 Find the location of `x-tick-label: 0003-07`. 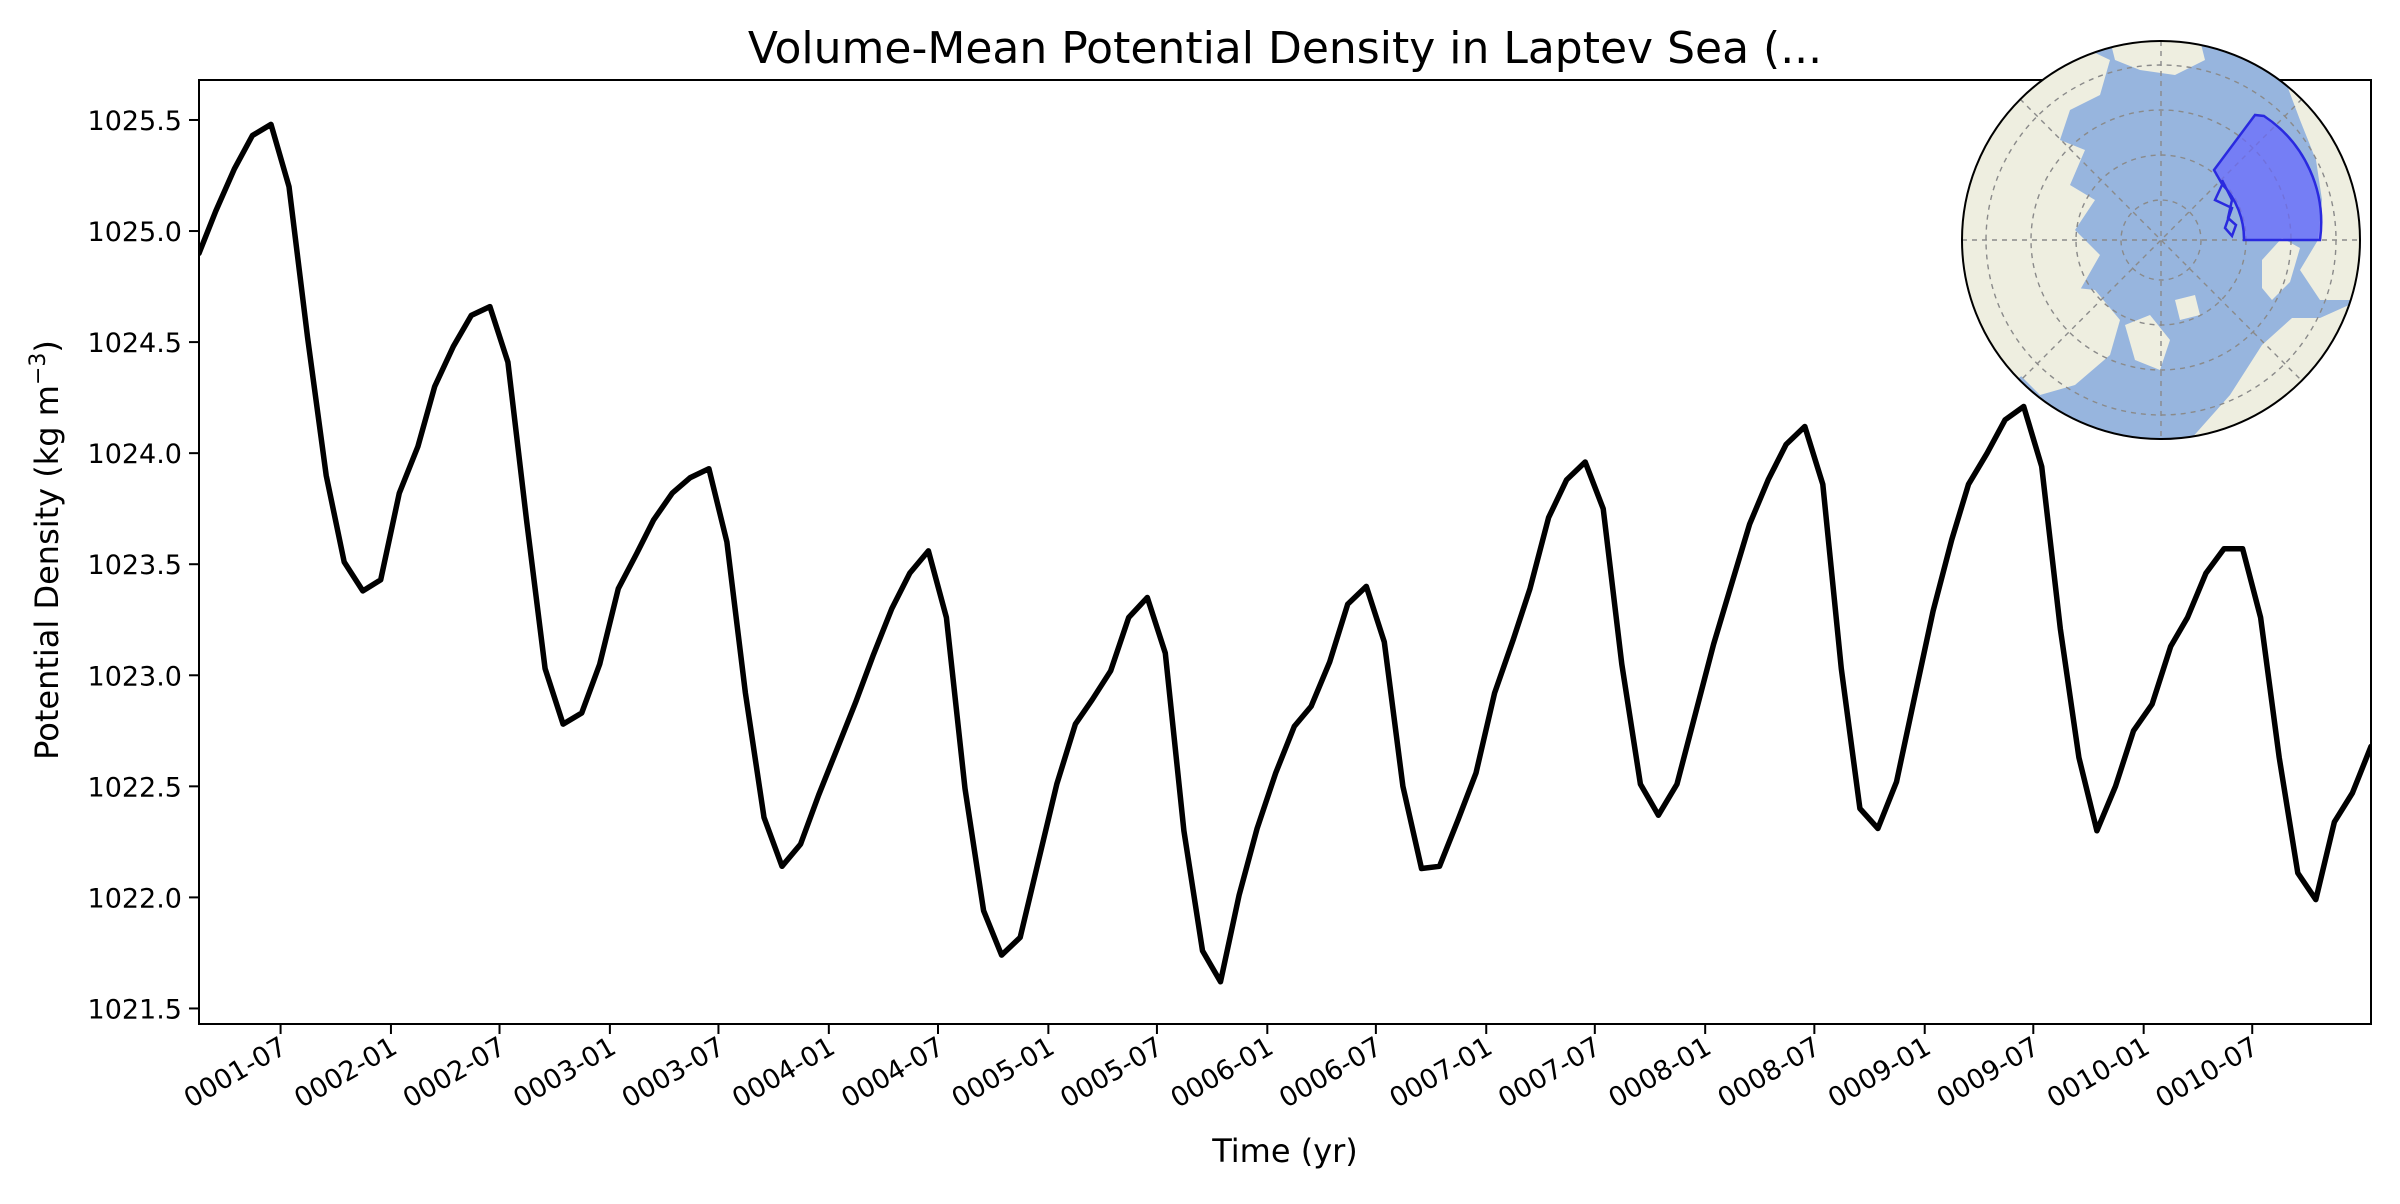

x-tick-label: 0003-07 is located at coordinates (673, 1072).